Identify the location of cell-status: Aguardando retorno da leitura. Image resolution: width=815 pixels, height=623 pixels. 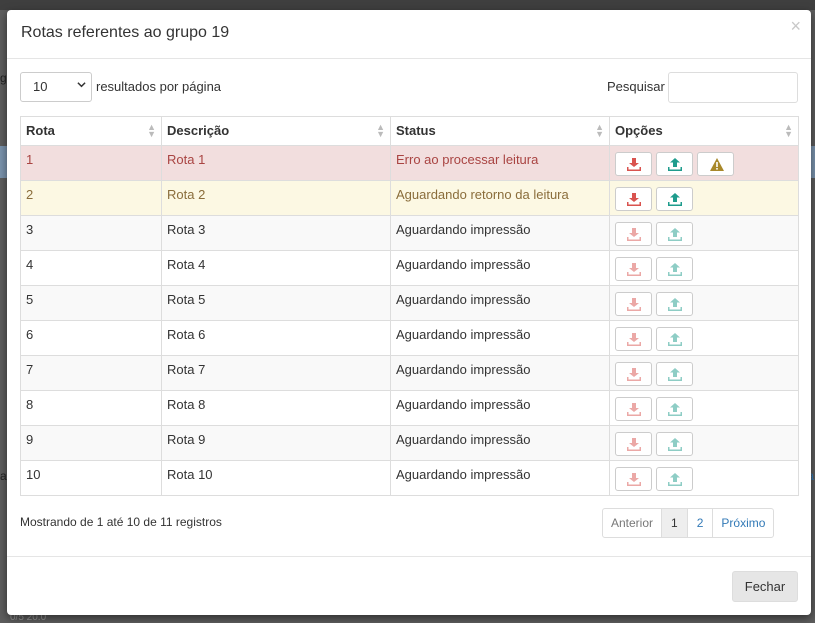
(500, 198).